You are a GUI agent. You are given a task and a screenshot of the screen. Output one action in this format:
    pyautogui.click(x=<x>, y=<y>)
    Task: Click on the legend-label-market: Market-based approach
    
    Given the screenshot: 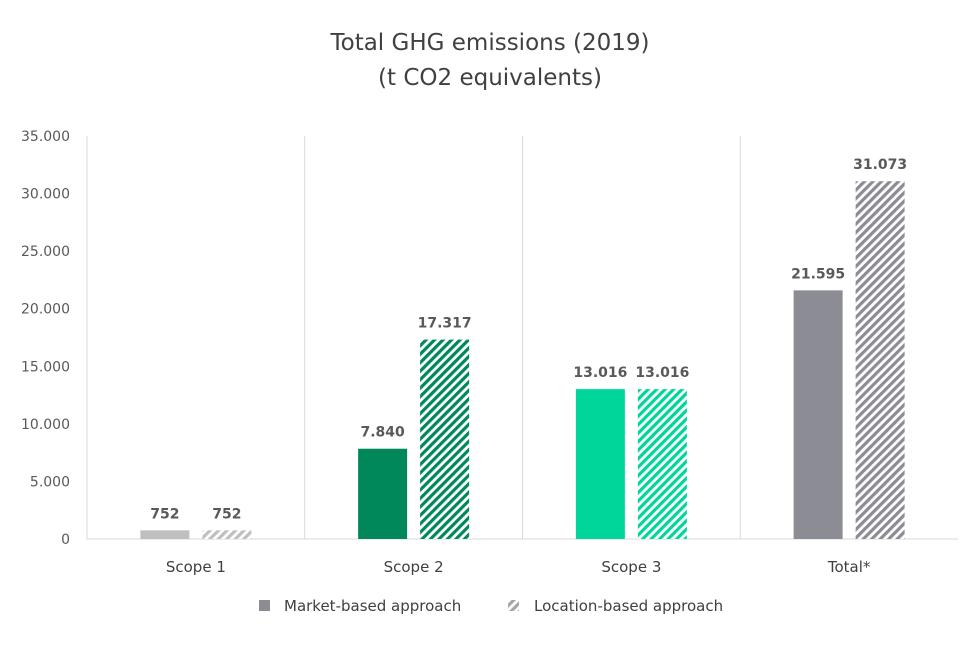 What is the action you would take?
    pyautogui.click(x=372, y=606)
    